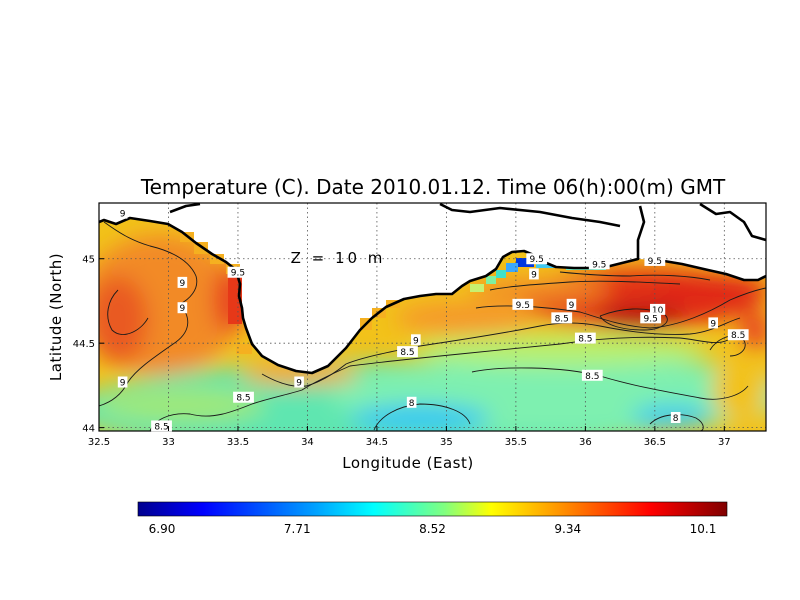  I want to click on contour-label-8: 8.5, so click(407, 353).